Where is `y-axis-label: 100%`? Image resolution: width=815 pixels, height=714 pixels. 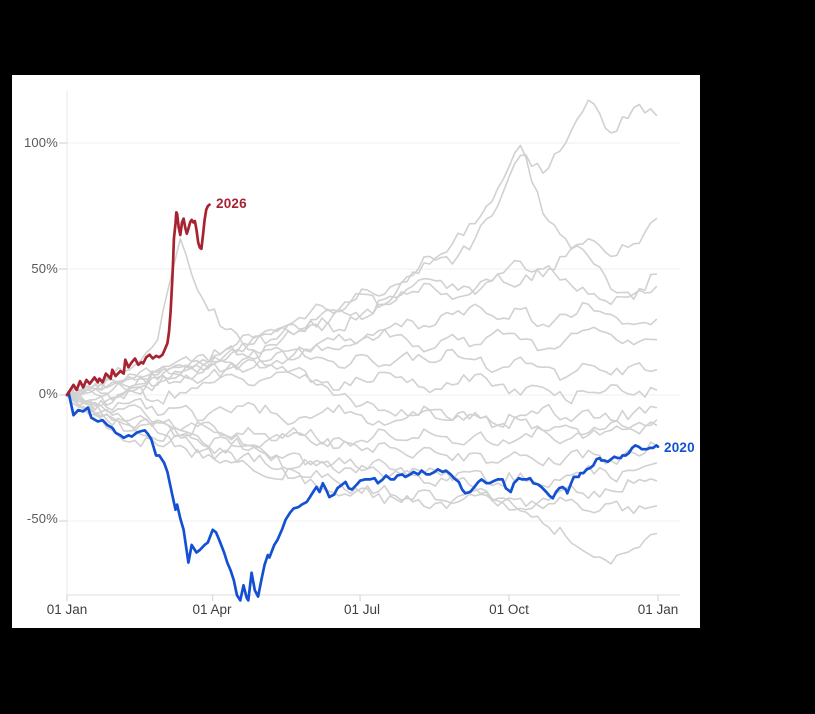 y-axis-label: 100% is located at coordinates (40, 142).